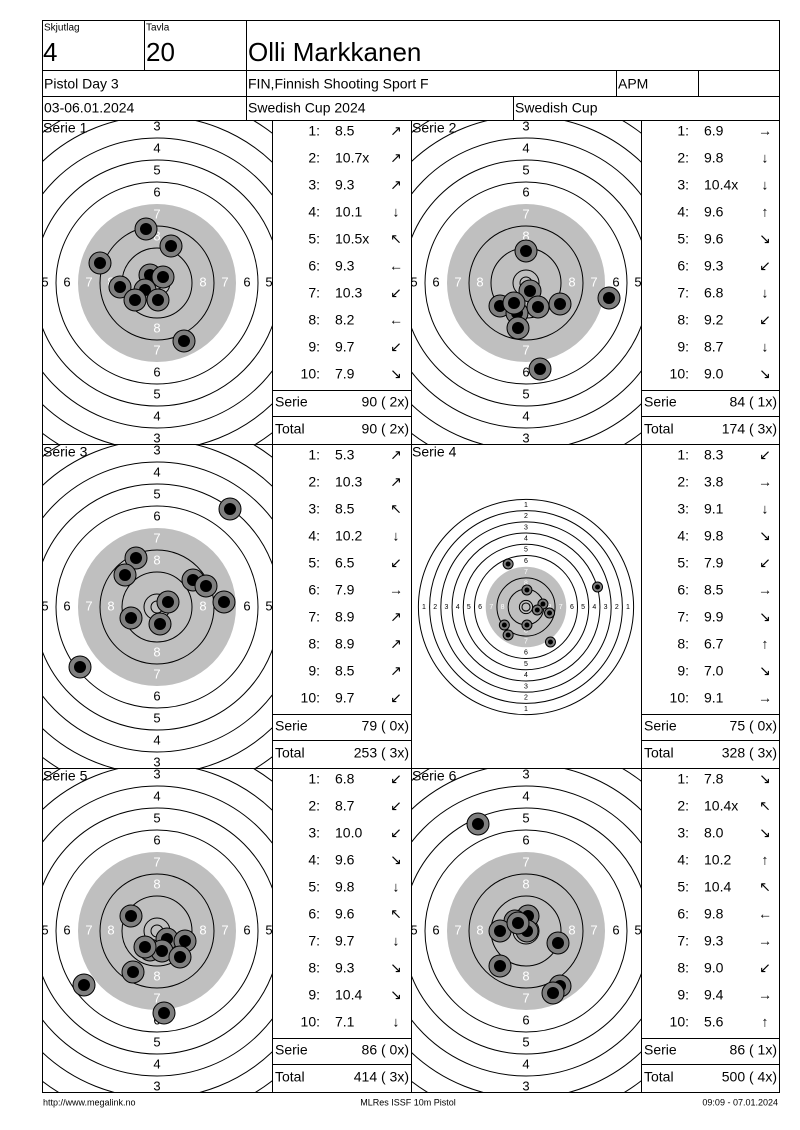 This screenshot has width=800, height=1130. What do you see at coordinates (435, 607) in the screenshot?
I see `ring-label: 2` at bounding box center [435, 607].